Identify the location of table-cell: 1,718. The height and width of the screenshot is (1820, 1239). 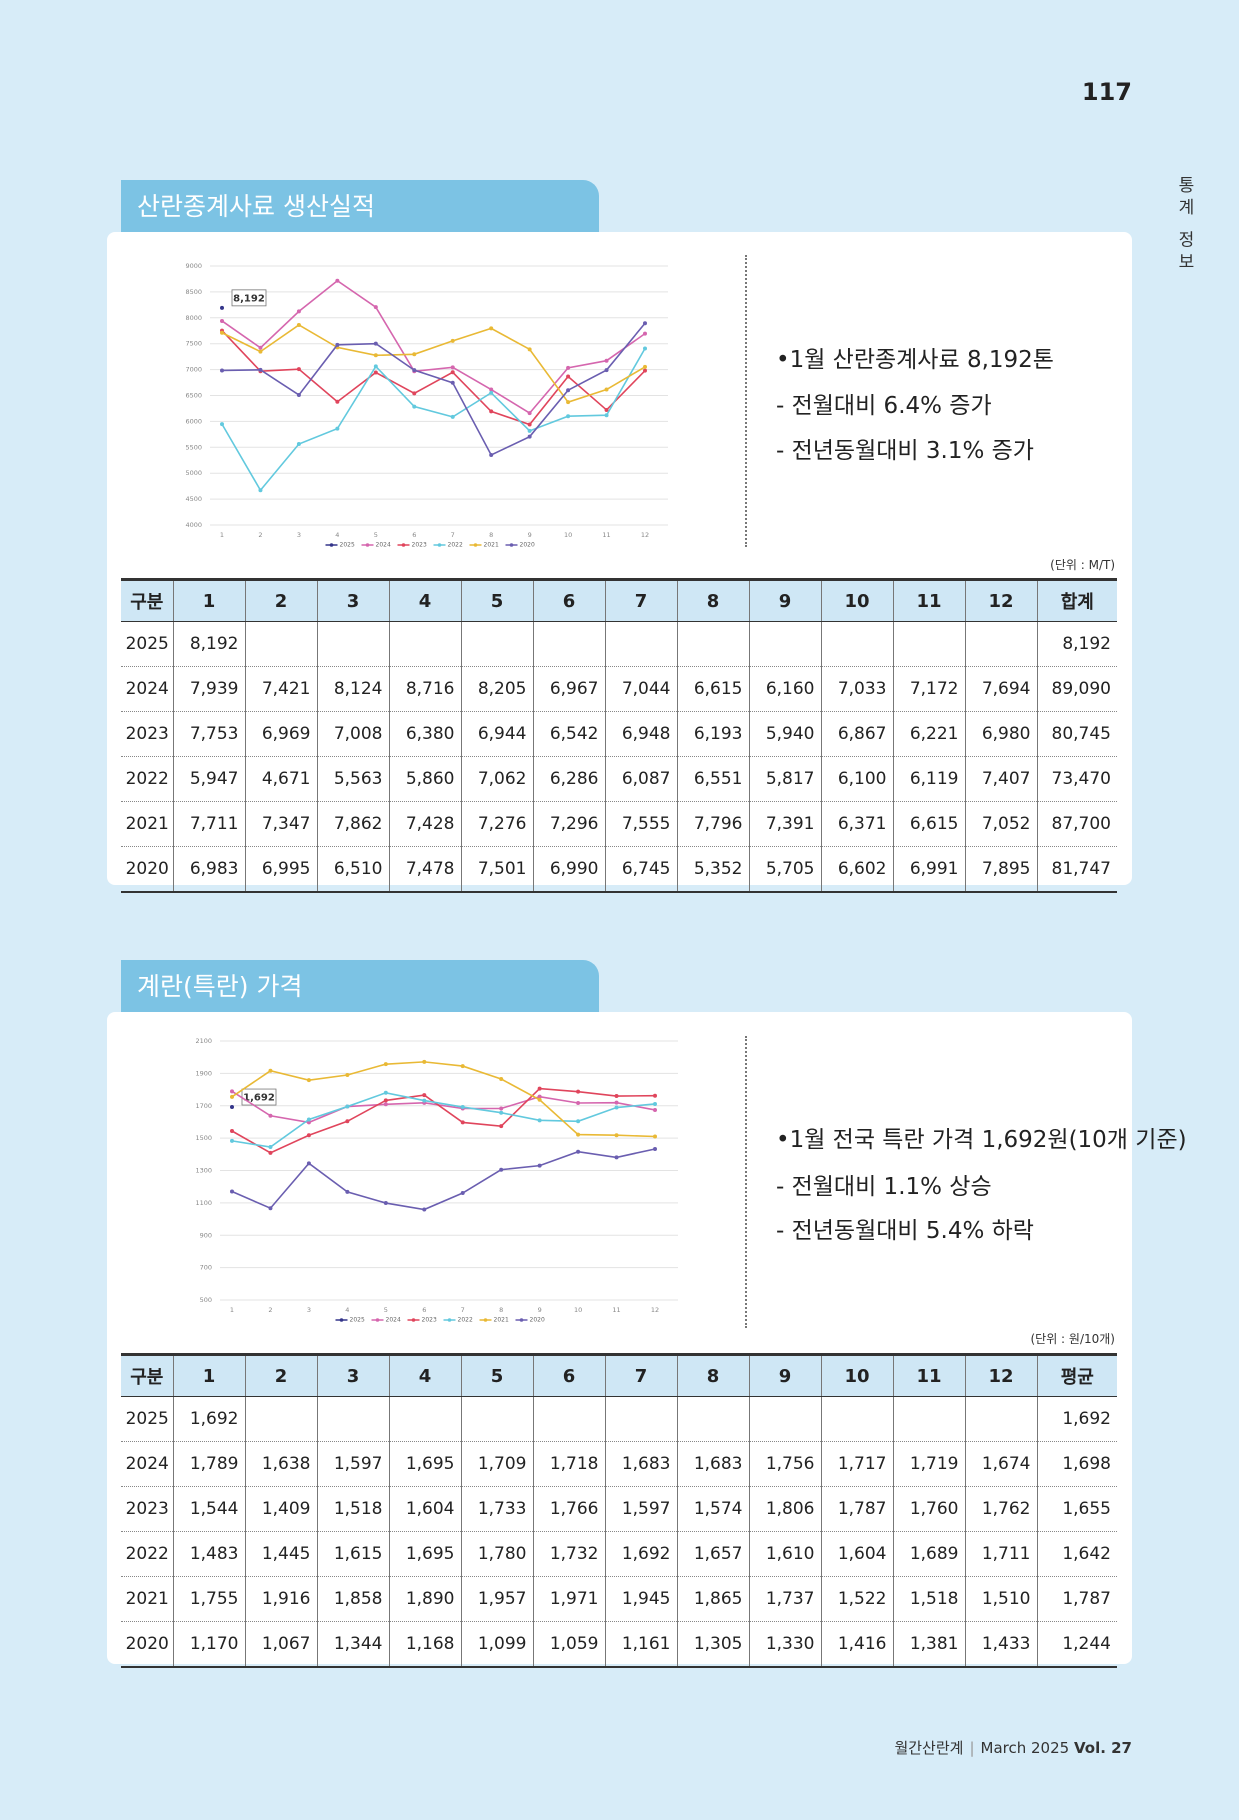
(568, 1464).